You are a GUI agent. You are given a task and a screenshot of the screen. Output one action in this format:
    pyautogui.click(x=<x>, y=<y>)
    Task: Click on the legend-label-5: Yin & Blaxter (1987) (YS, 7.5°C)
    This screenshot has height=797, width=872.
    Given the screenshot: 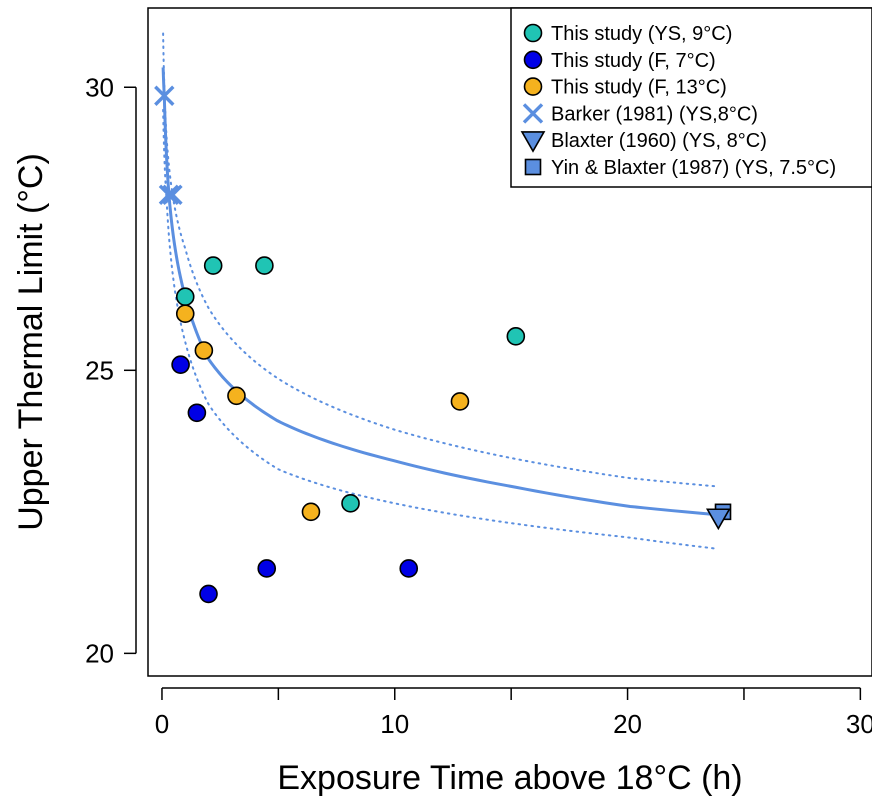 What is the action you would take?
    pyautogui.click(x=693, y=168)
    